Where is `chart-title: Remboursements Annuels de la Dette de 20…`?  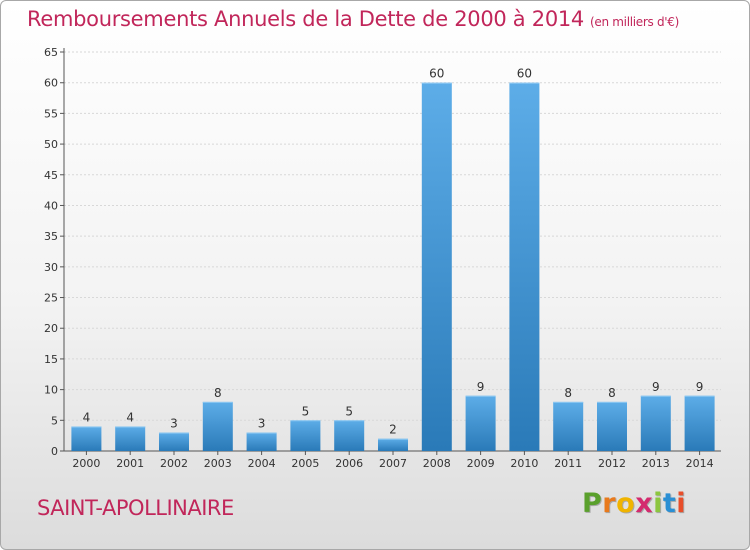 chart-title: Remboursements Annuels de la Dette de 20… is located at coordinates (353, 19).